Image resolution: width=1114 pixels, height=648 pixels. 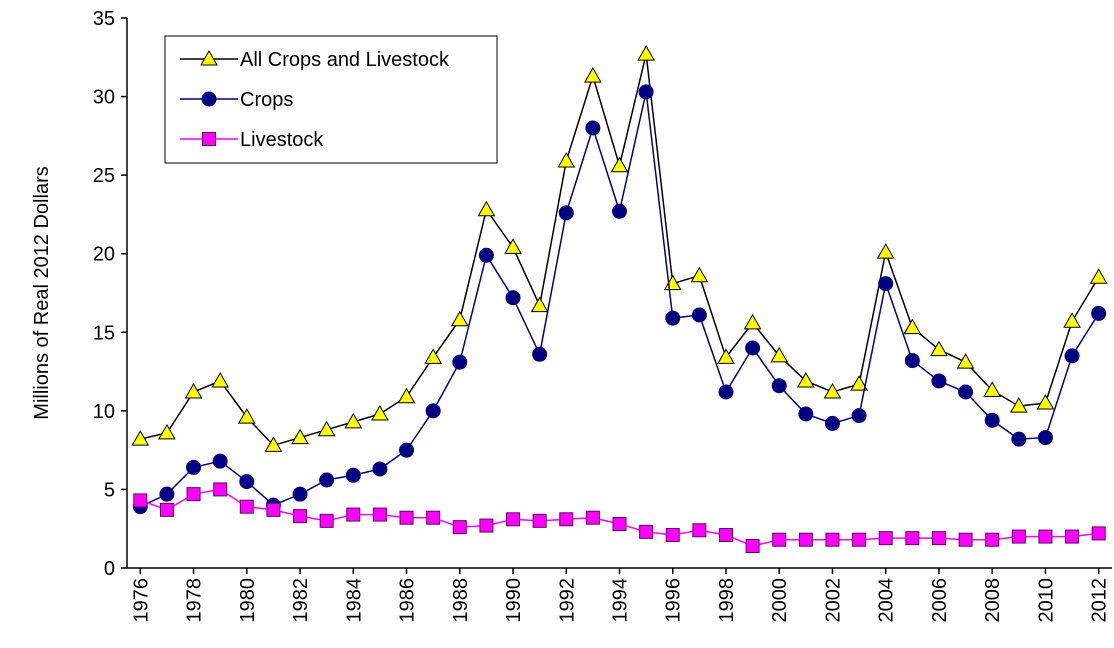 What do you see at coordinates (887, 600) in the screenshot?
I see `x-tick-label: 2004` at bounding box center [887, 600].